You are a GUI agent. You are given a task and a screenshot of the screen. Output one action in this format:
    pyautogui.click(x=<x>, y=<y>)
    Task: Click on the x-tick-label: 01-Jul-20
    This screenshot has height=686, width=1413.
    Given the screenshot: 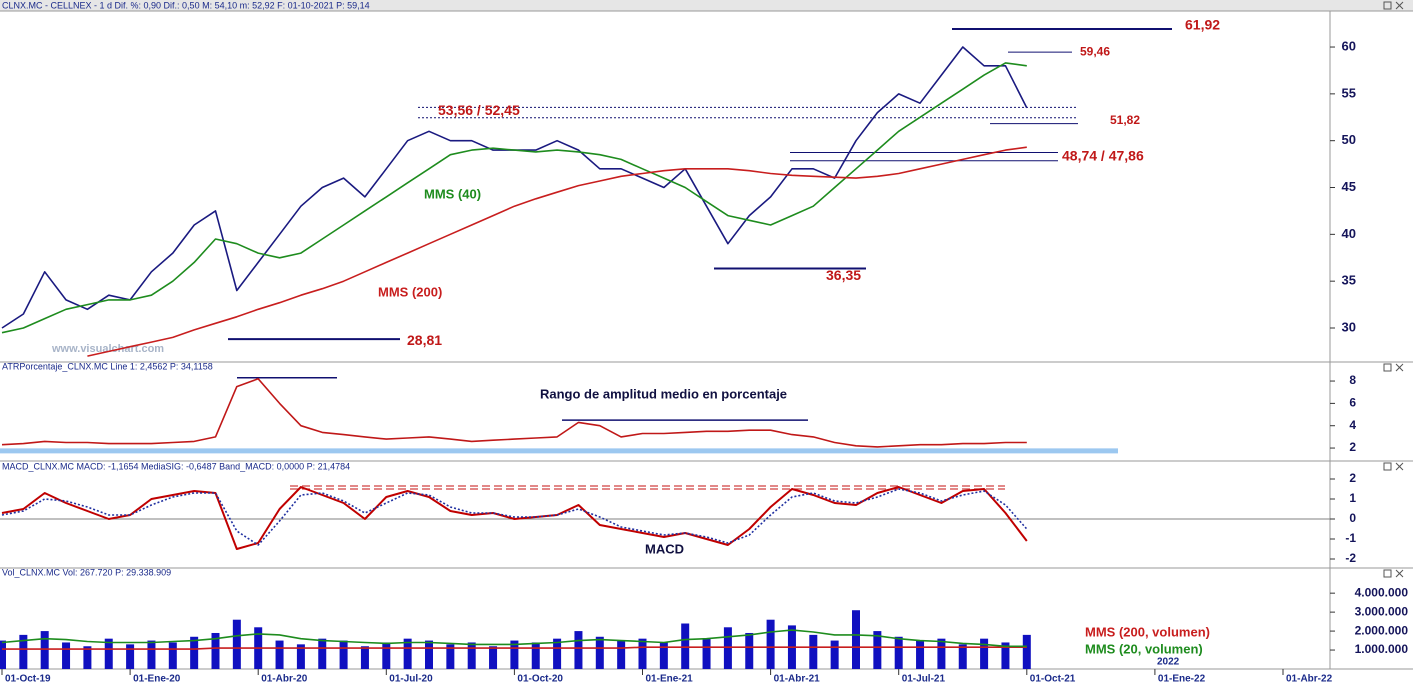 What is the action you would take?
    pyautogui.click(x=411, y=679)
    